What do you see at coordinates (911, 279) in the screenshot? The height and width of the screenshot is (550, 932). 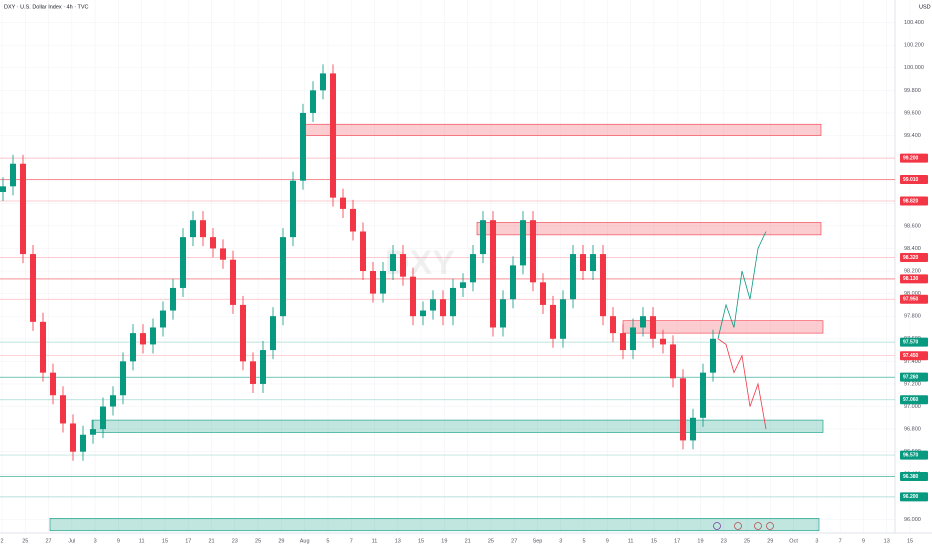 I see `price-badge-label: 98.130` at bounding box center [911, 279].